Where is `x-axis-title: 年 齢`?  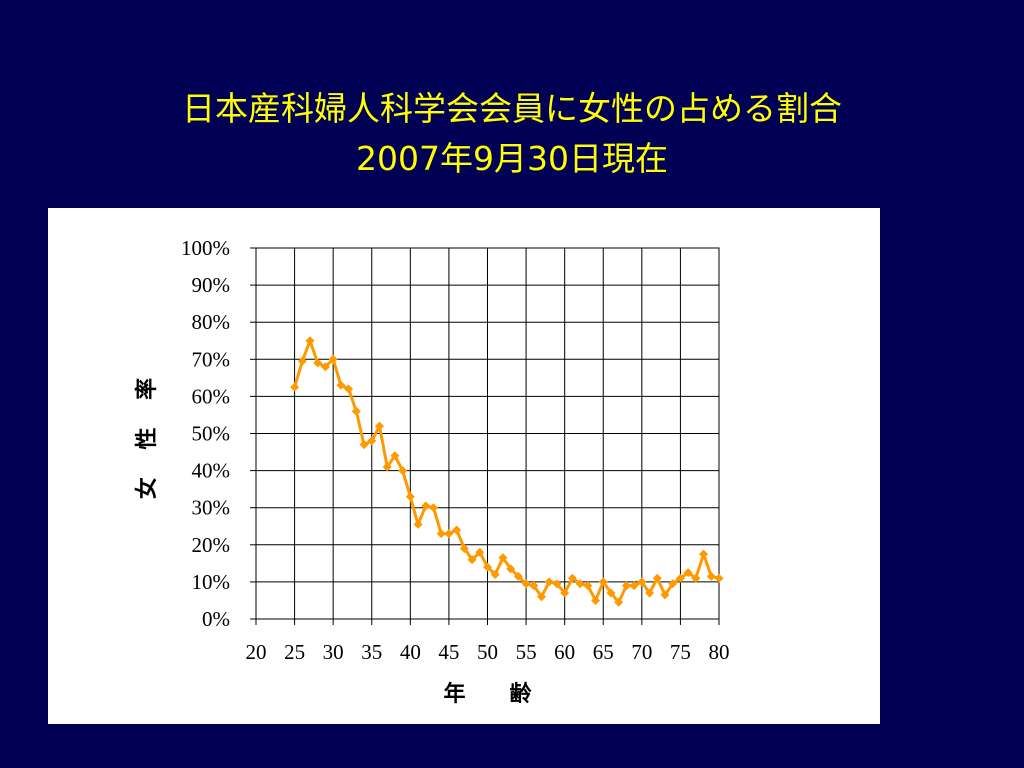
x-axis-title: 年 齢 is located at coordinates (487, 694).